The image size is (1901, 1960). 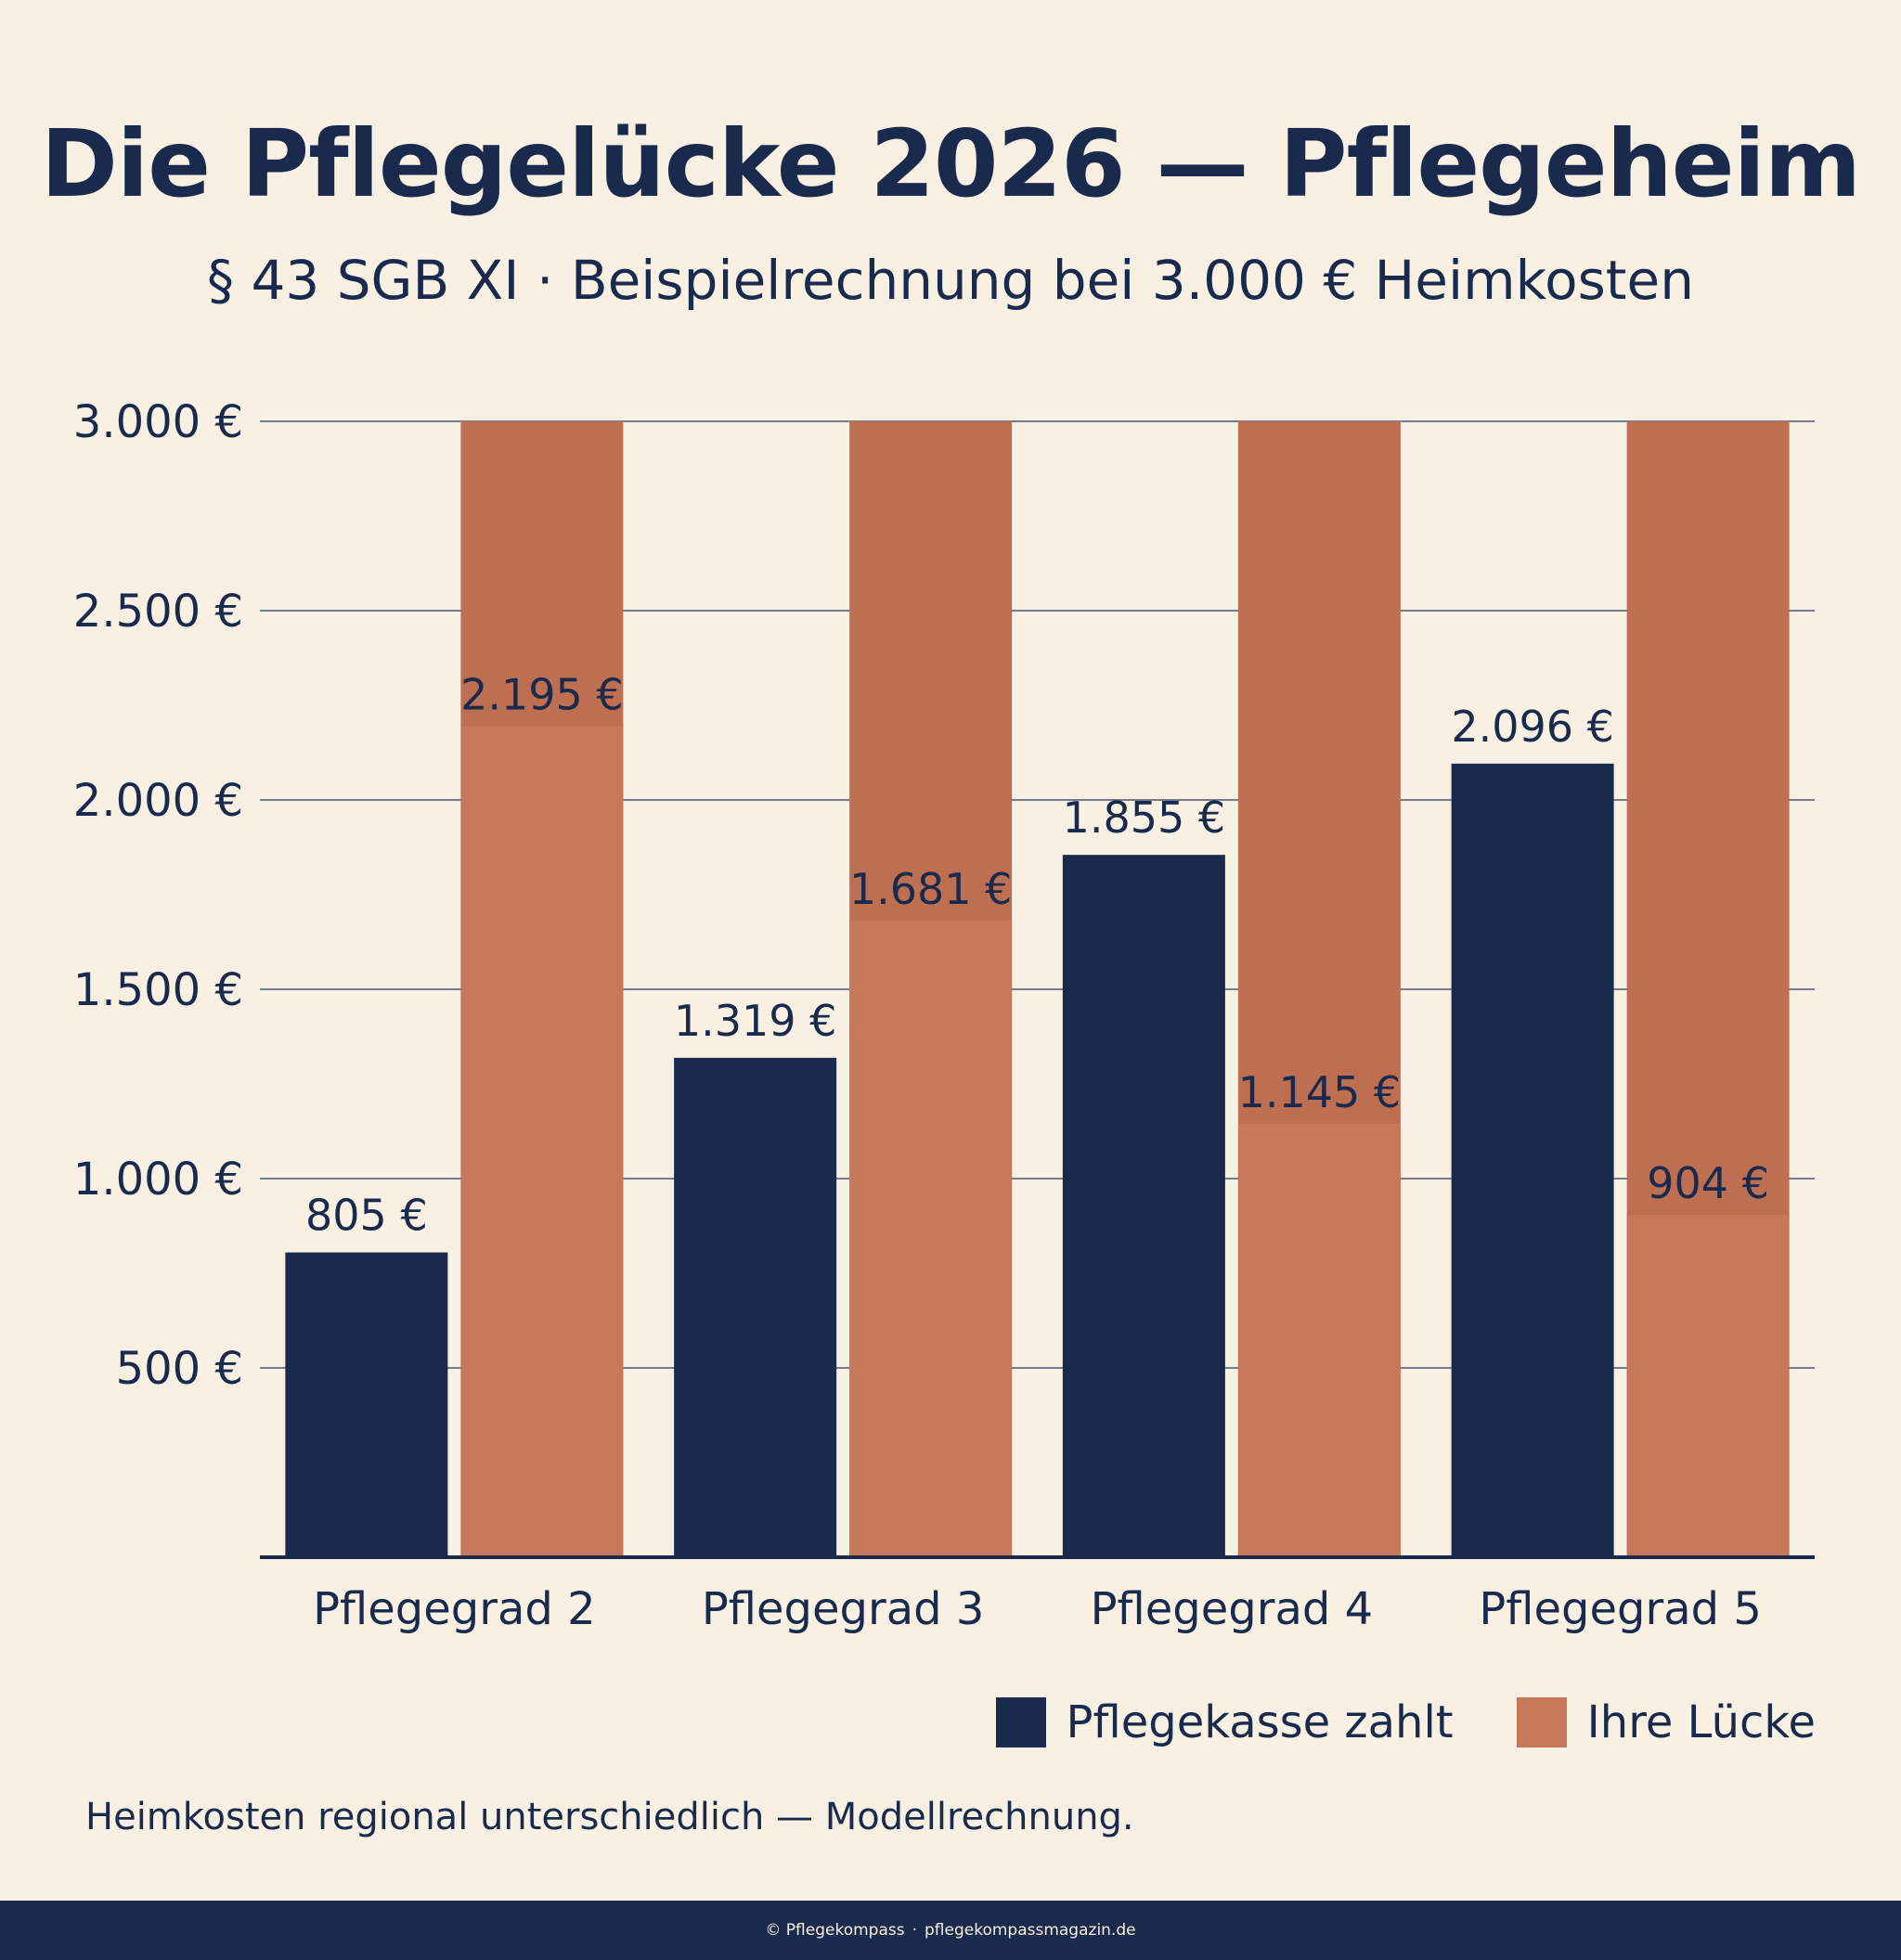 What do you see at coordinates (755, 1021) in the screenshot?
I see `data-label-pflegekasse: 1.319 €` at bounding box center [755, 1021].